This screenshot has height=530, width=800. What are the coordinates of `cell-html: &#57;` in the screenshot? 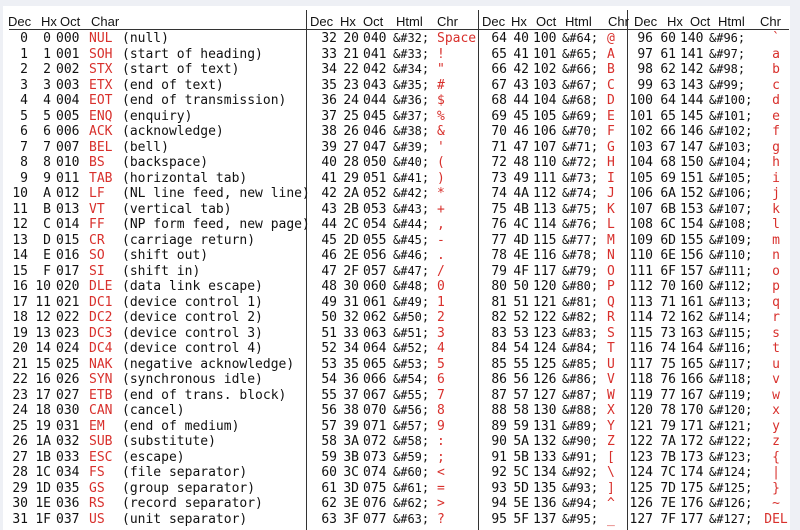 It's located at (411, 425).